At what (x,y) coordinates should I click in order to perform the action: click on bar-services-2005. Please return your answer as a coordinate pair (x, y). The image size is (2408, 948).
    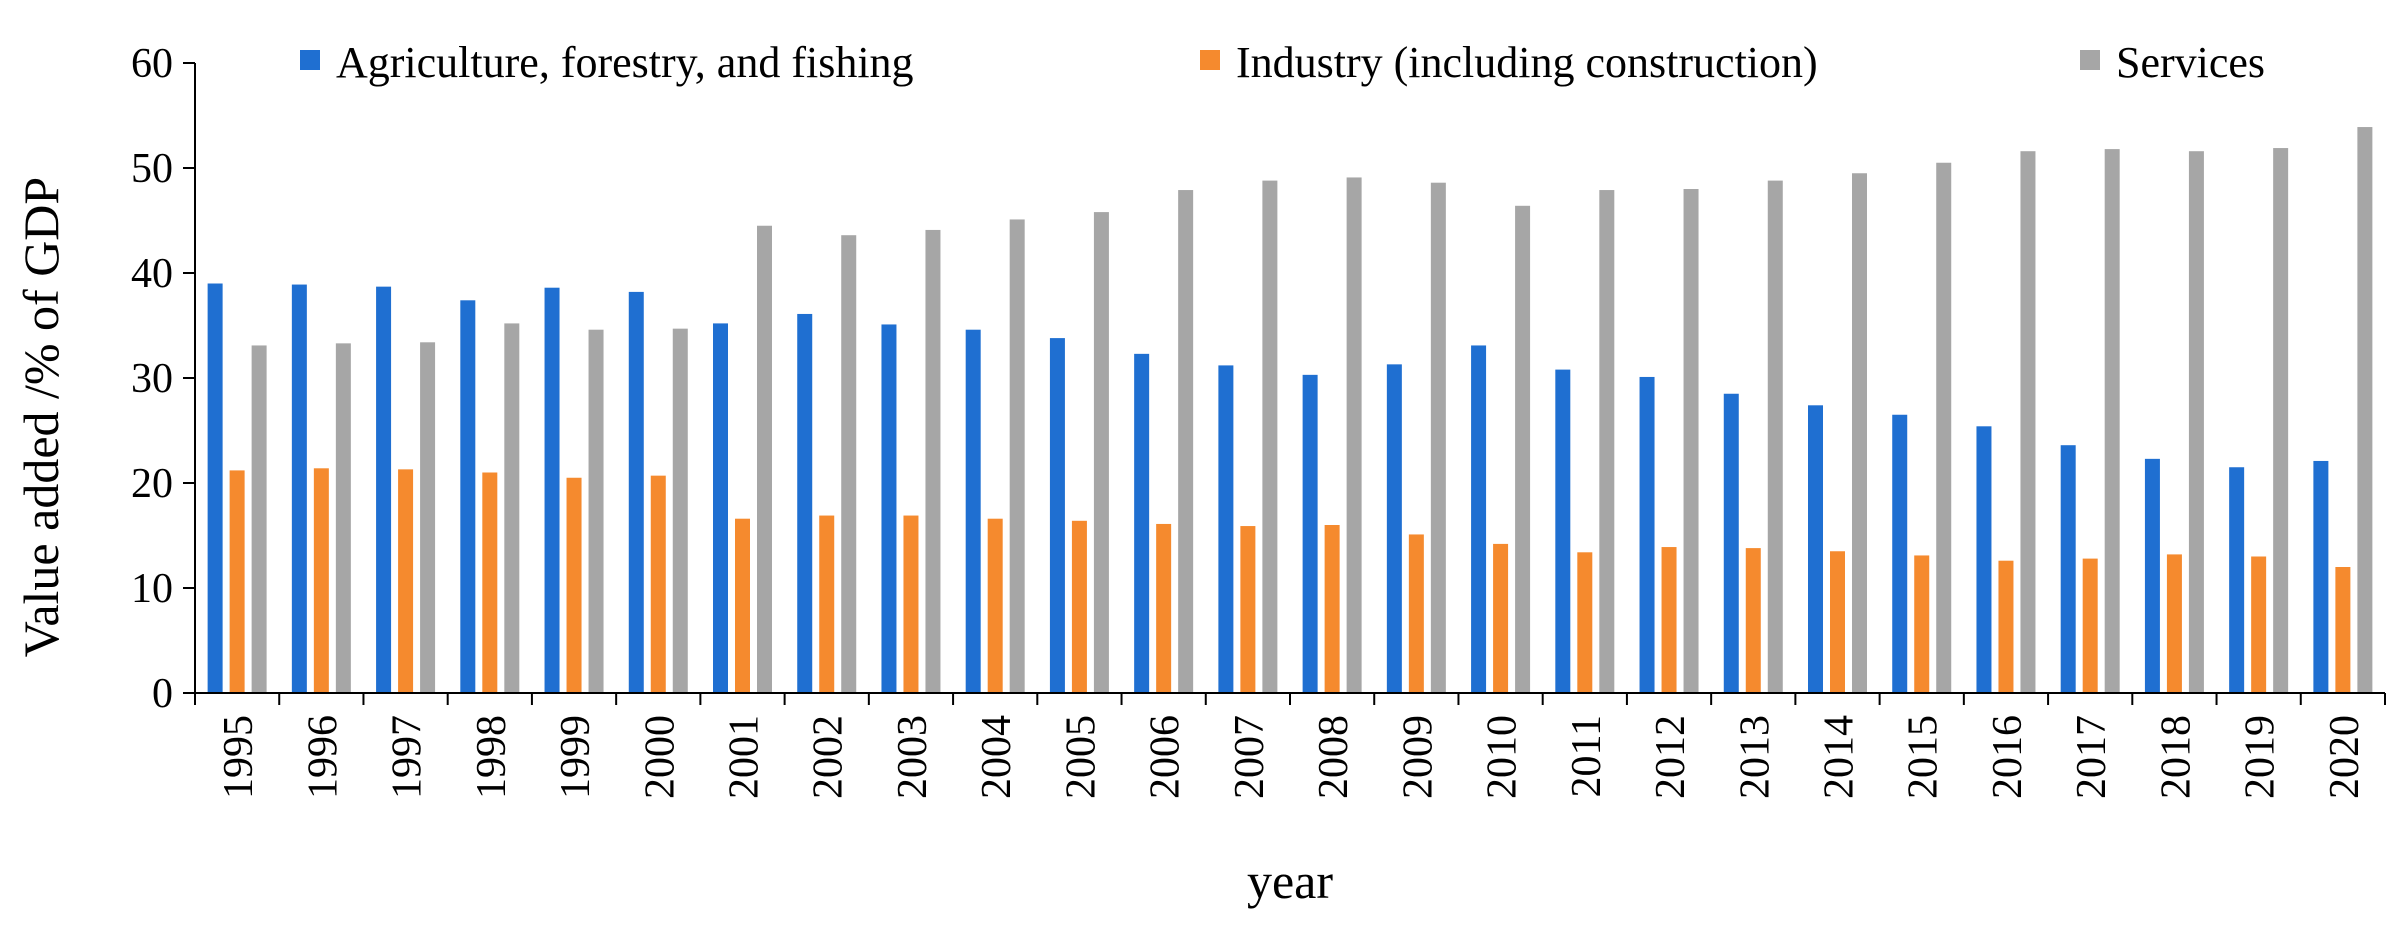
    Looking at the image, I should click on (1101, 452).